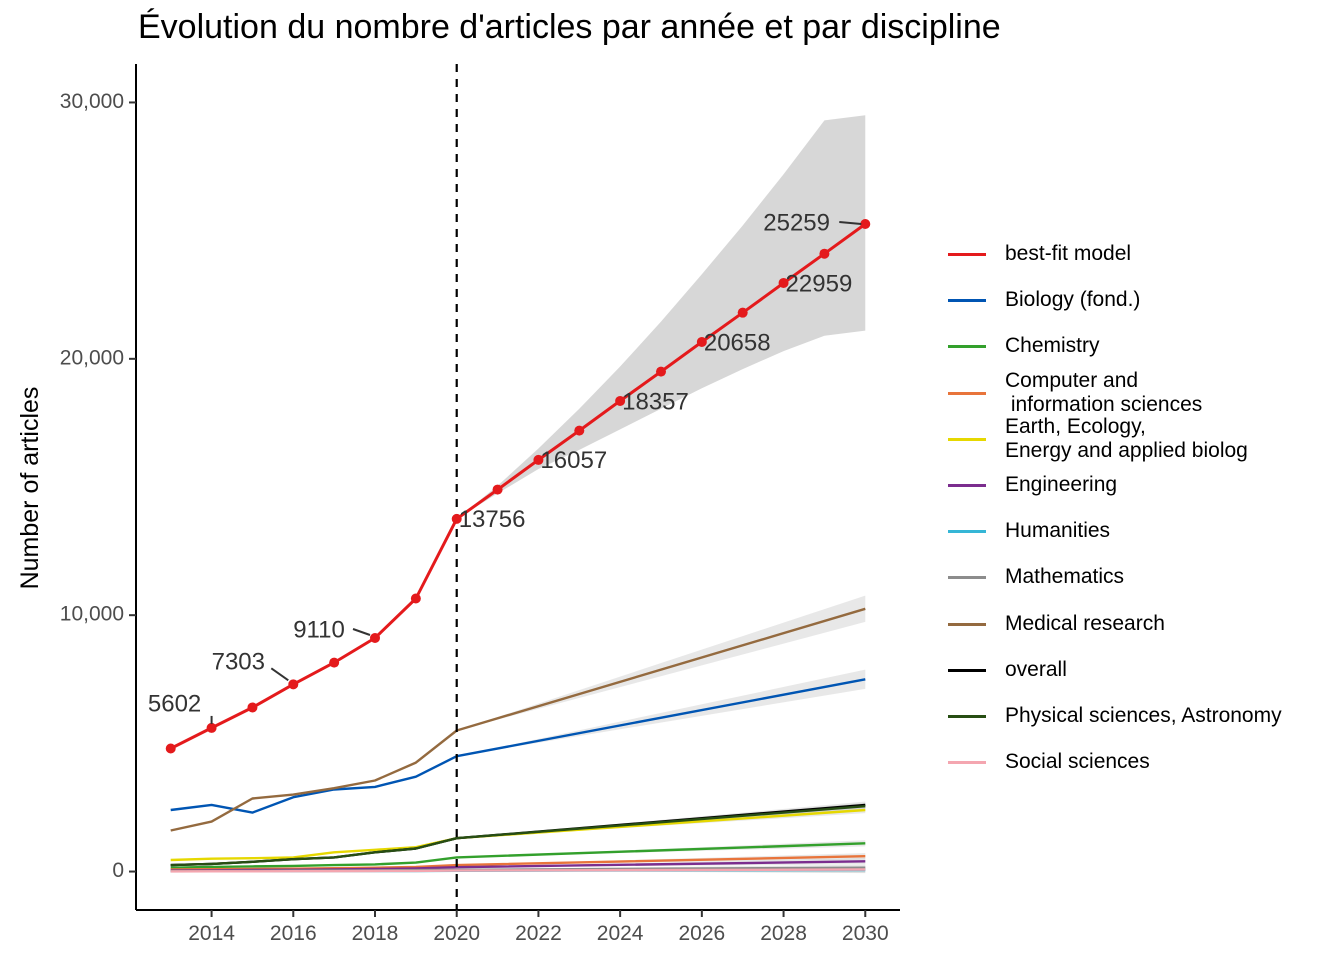  I want to click on legend-label: best-fit model, so click(1068, 253).